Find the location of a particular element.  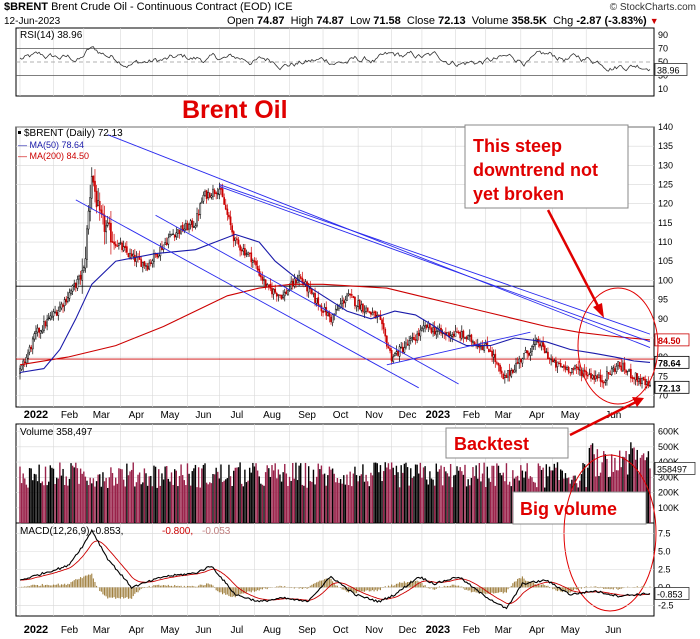

ellipse-volume is located at coordinates (610, 533).